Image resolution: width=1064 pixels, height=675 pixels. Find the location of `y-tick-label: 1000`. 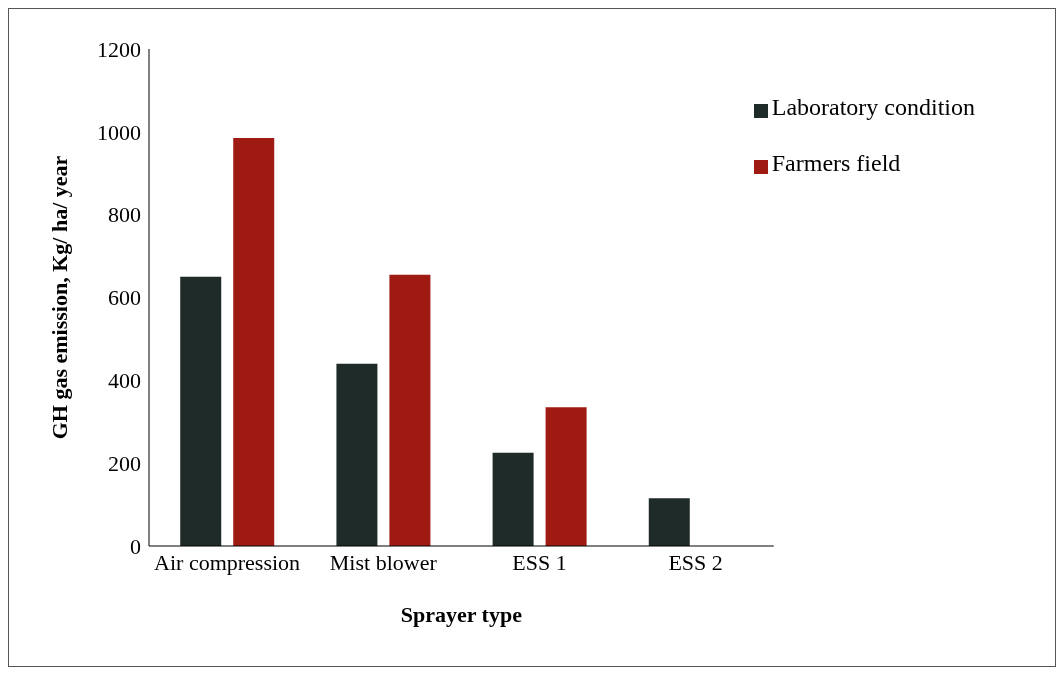

y-tick-label: 1000 is located at coordinates (119, 132).